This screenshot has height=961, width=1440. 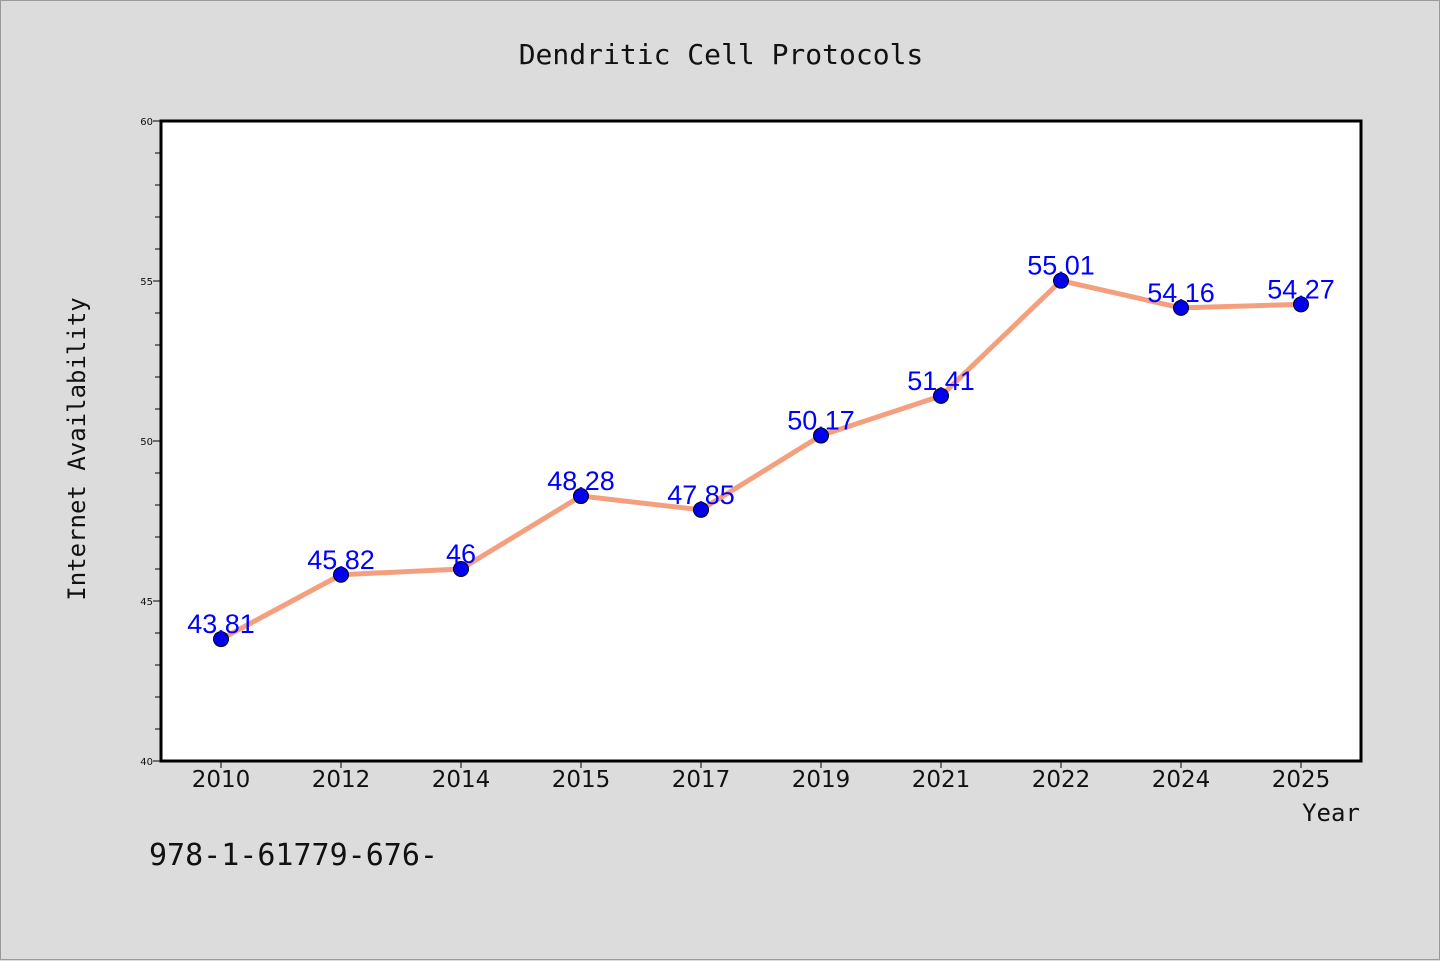 I want to click on data-label: 54.27, so click(x=1301, y=289).